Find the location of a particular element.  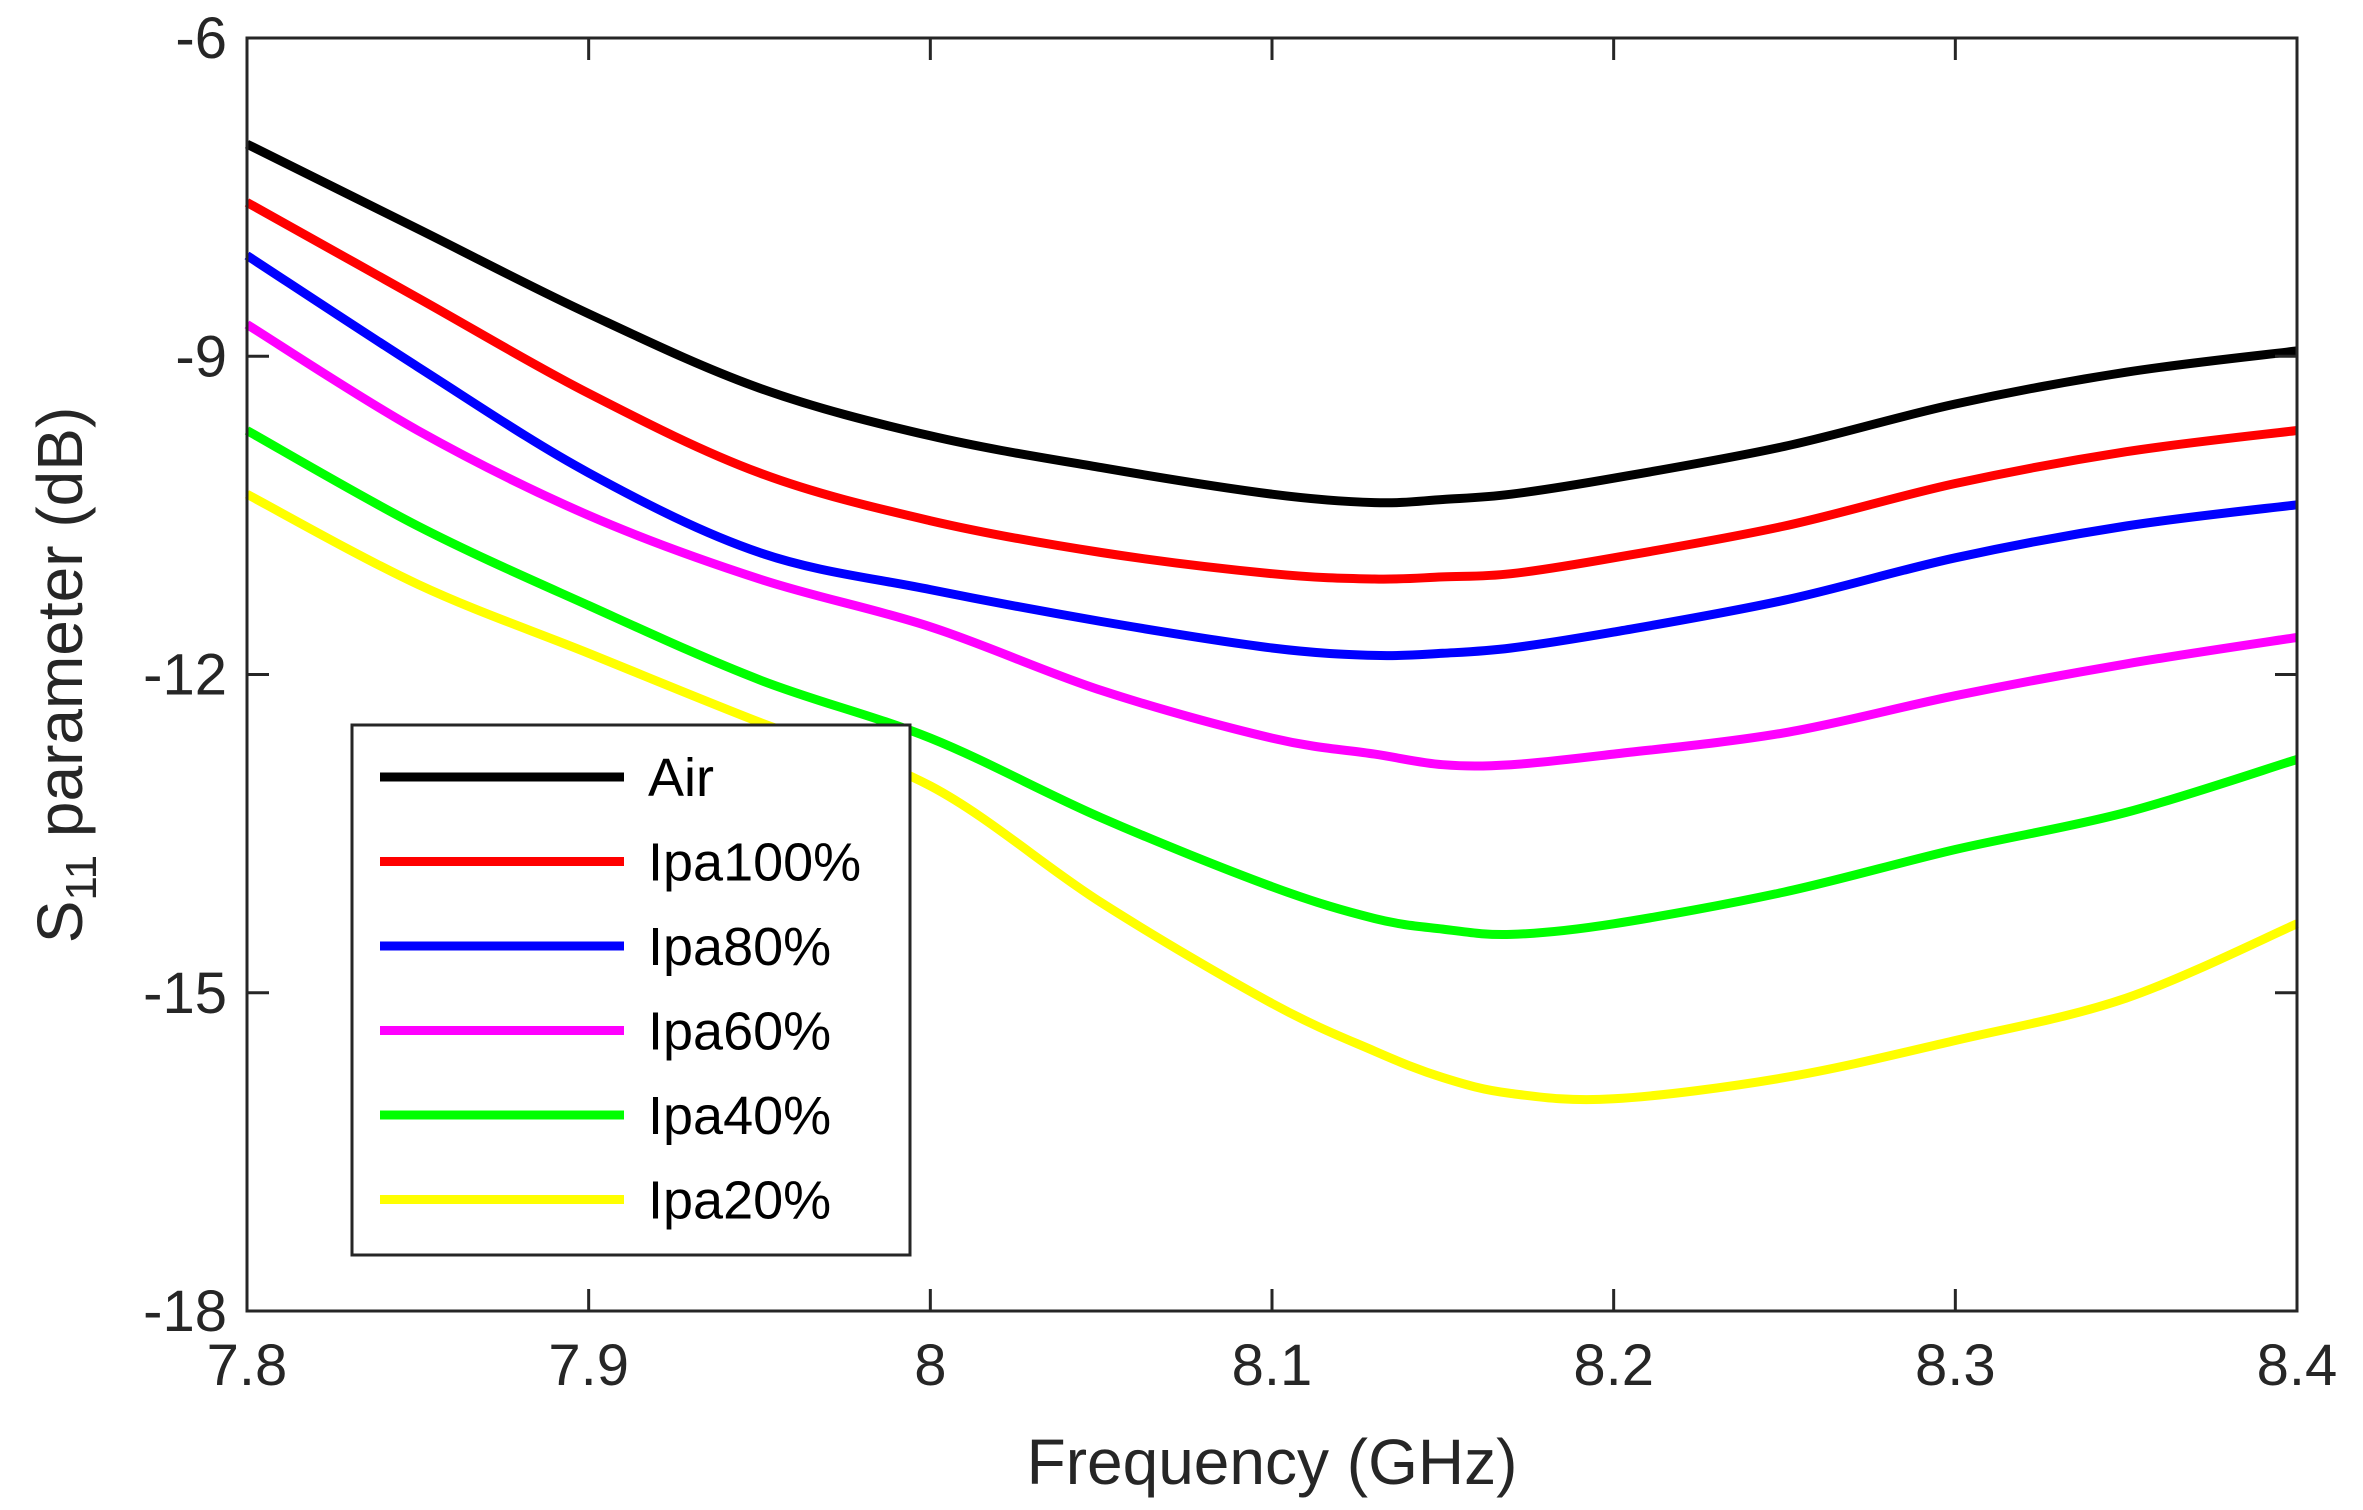

legend-label-ipa80pct: Ipa80% is located at coordinates (739, 947).